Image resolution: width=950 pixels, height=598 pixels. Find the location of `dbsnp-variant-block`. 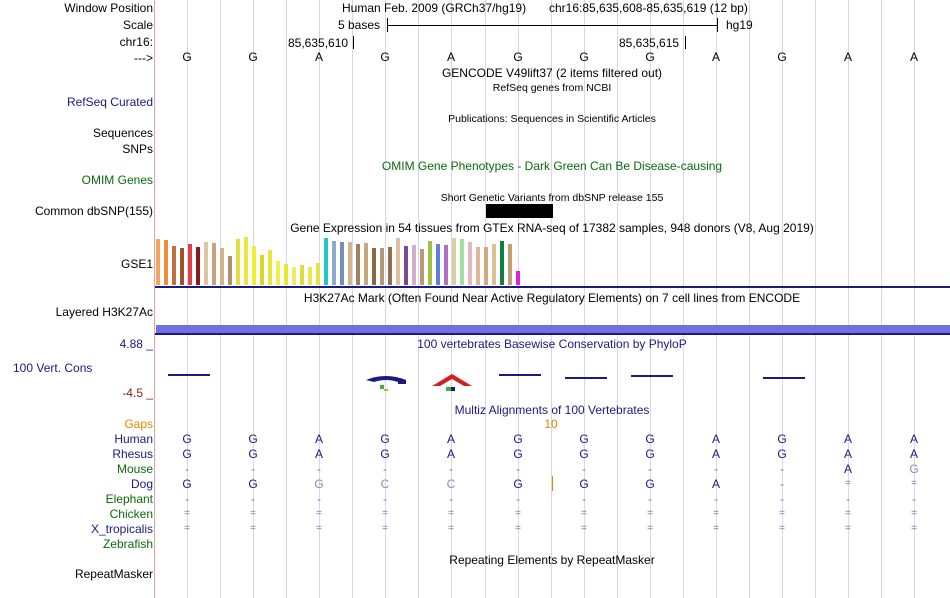

dbsnp-variant-block is located at coordinates (519, 211).